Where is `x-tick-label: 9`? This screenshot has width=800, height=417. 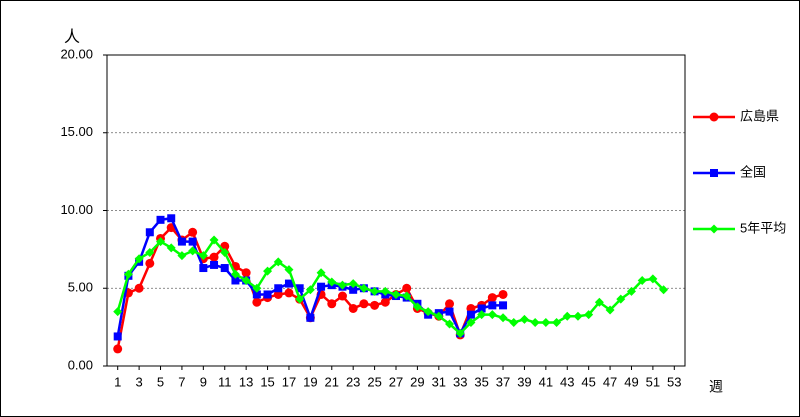
x-tick-label: 9 is located at coordinates (203, 381).